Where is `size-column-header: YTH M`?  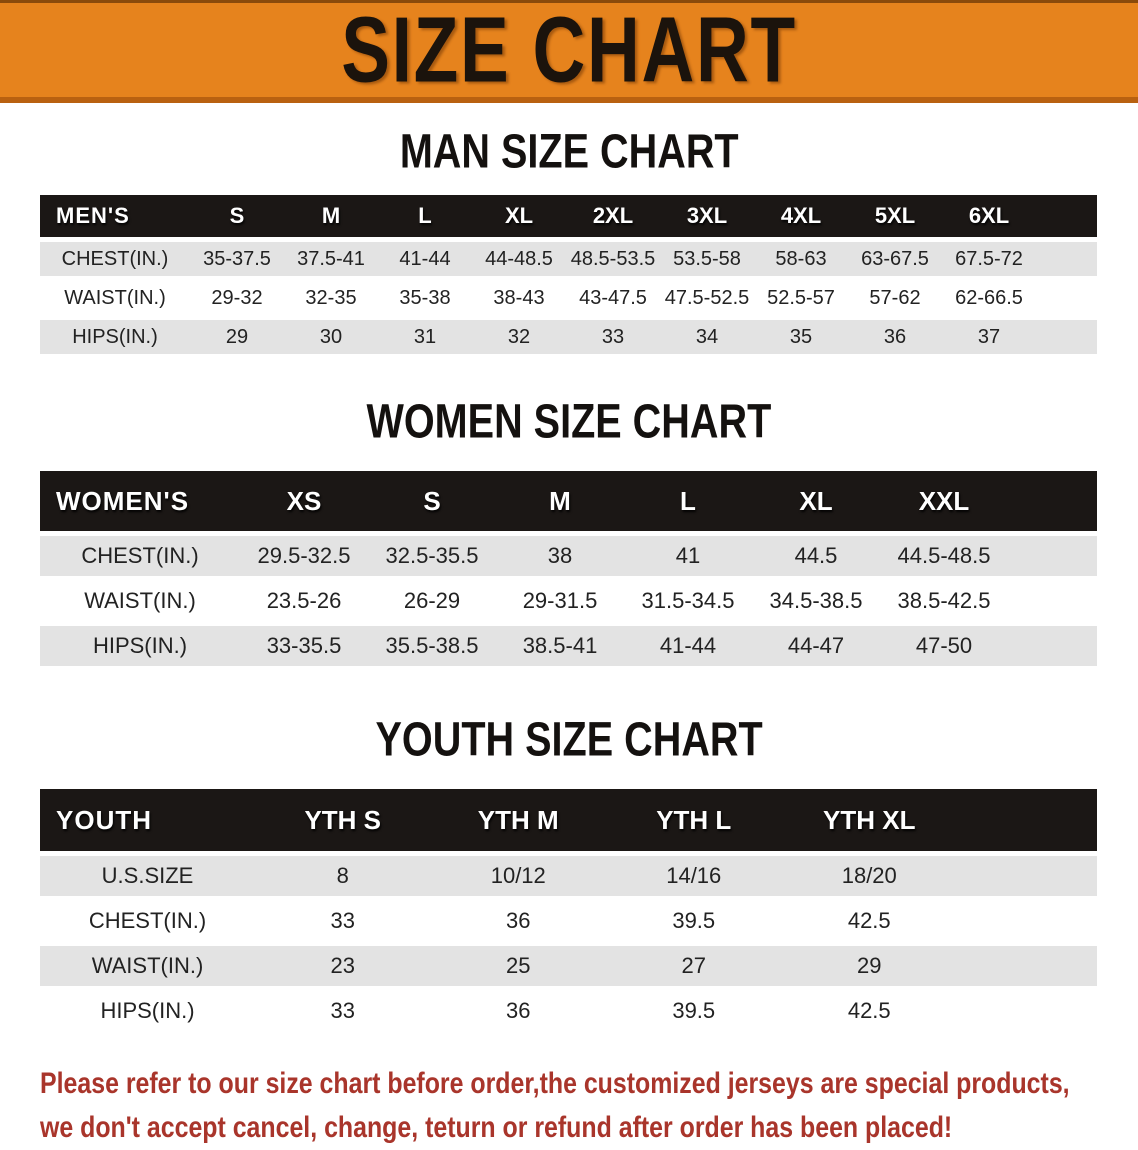
size-column-header: YTH M is located at coordinates (518, 820).